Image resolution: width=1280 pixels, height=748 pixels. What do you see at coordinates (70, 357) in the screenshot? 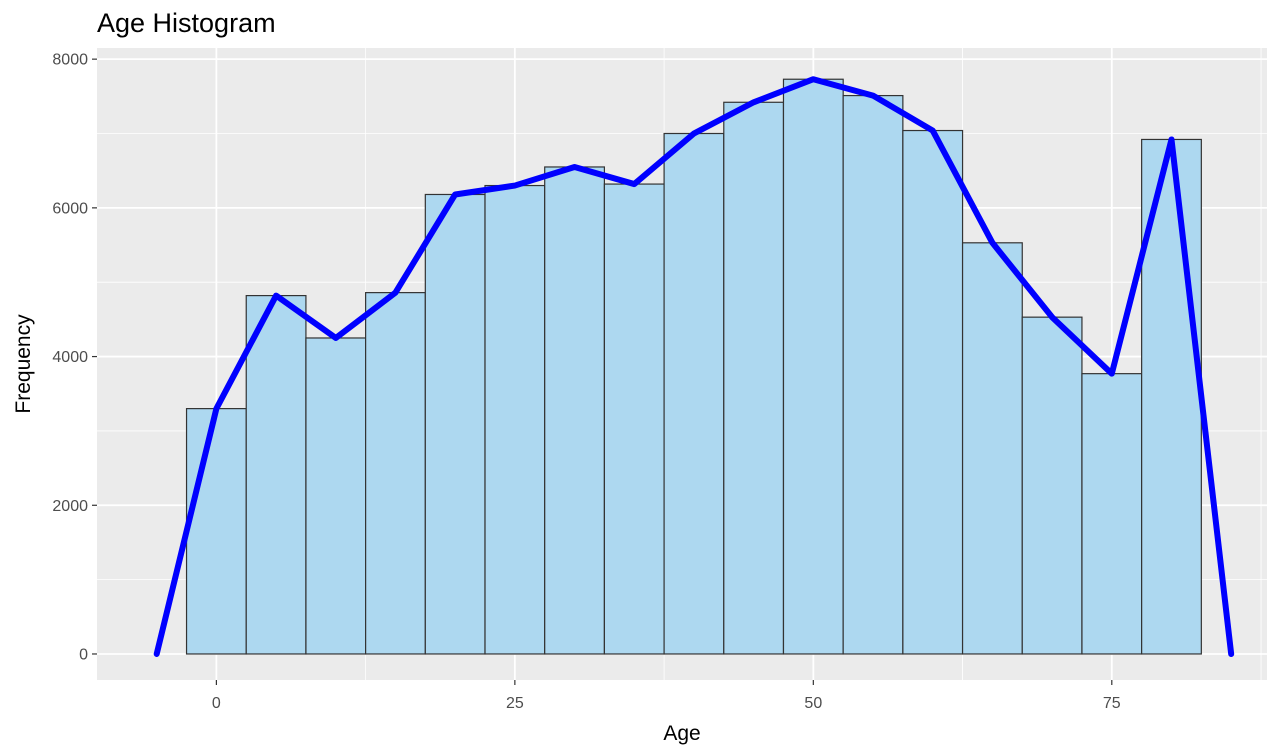
I see `y-tick-label: 4000` at bounding box center [70, 357].